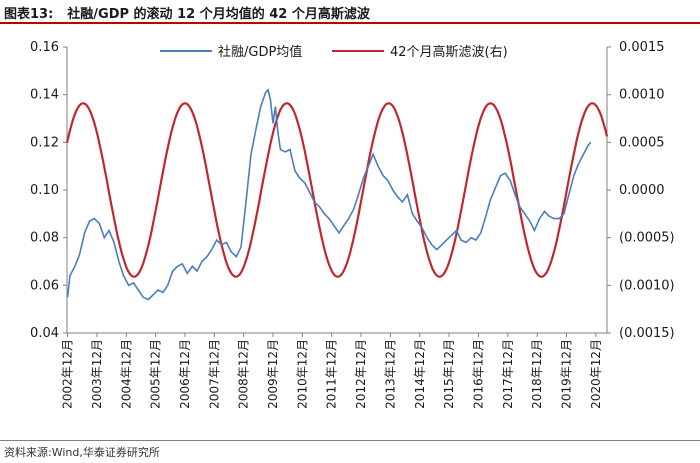  Describe the element at coordinates (44, 190) in the screenshot. I see `left-y-tick-label: 0.10` at that location.